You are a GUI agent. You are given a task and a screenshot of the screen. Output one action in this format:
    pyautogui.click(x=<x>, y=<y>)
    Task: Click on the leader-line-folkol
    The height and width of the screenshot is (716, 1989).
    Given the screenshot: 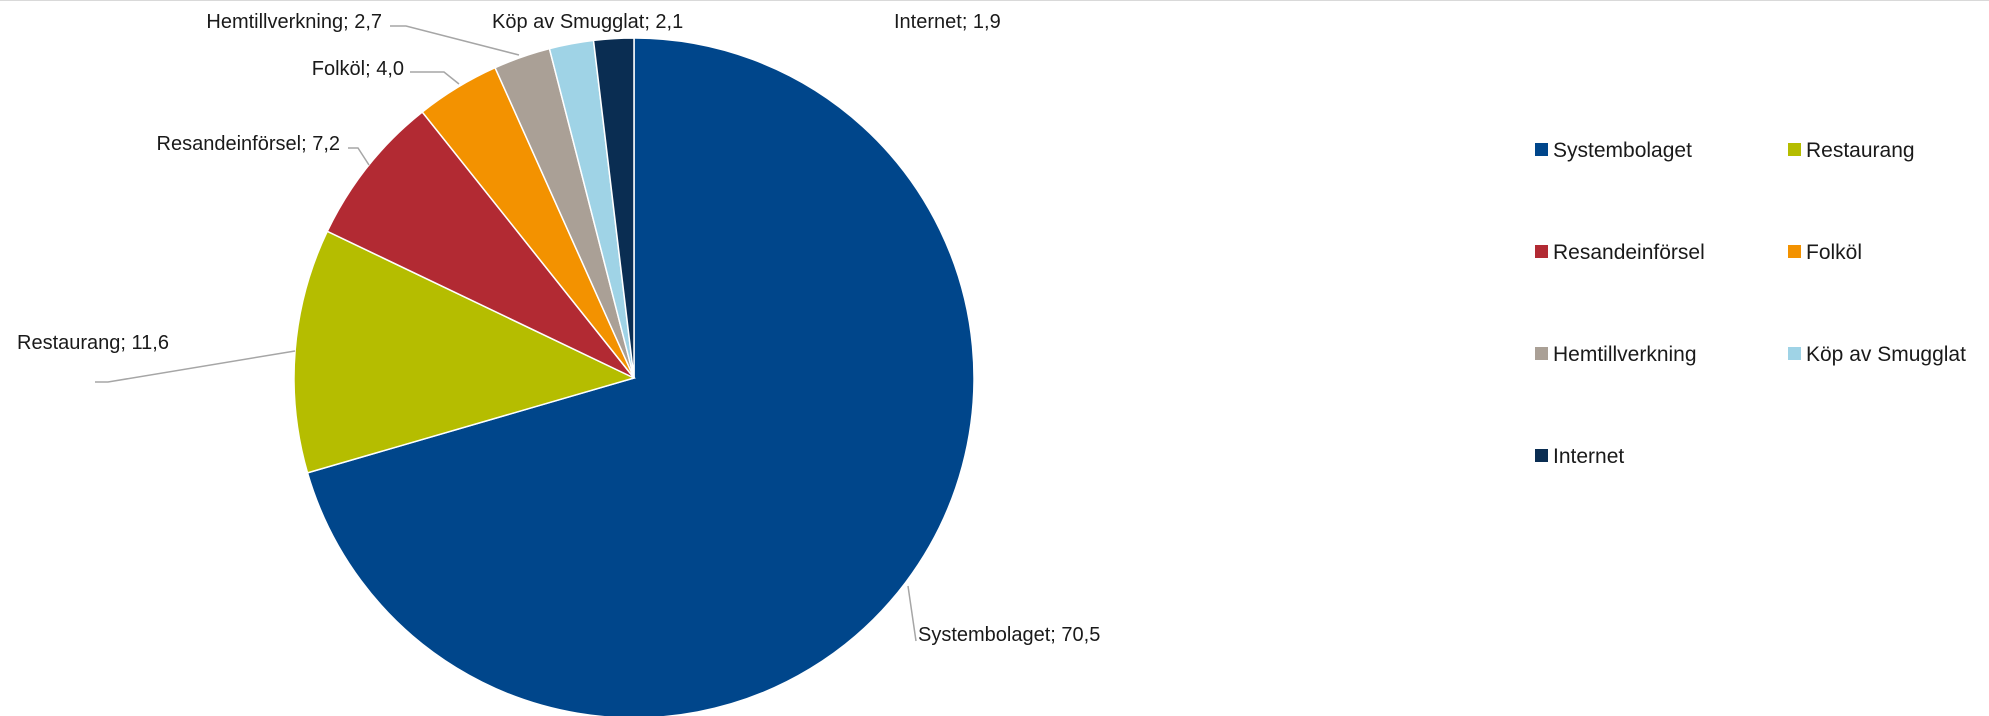 What is the action you would take?
    pyautogui.click(x=435, y=78)
    